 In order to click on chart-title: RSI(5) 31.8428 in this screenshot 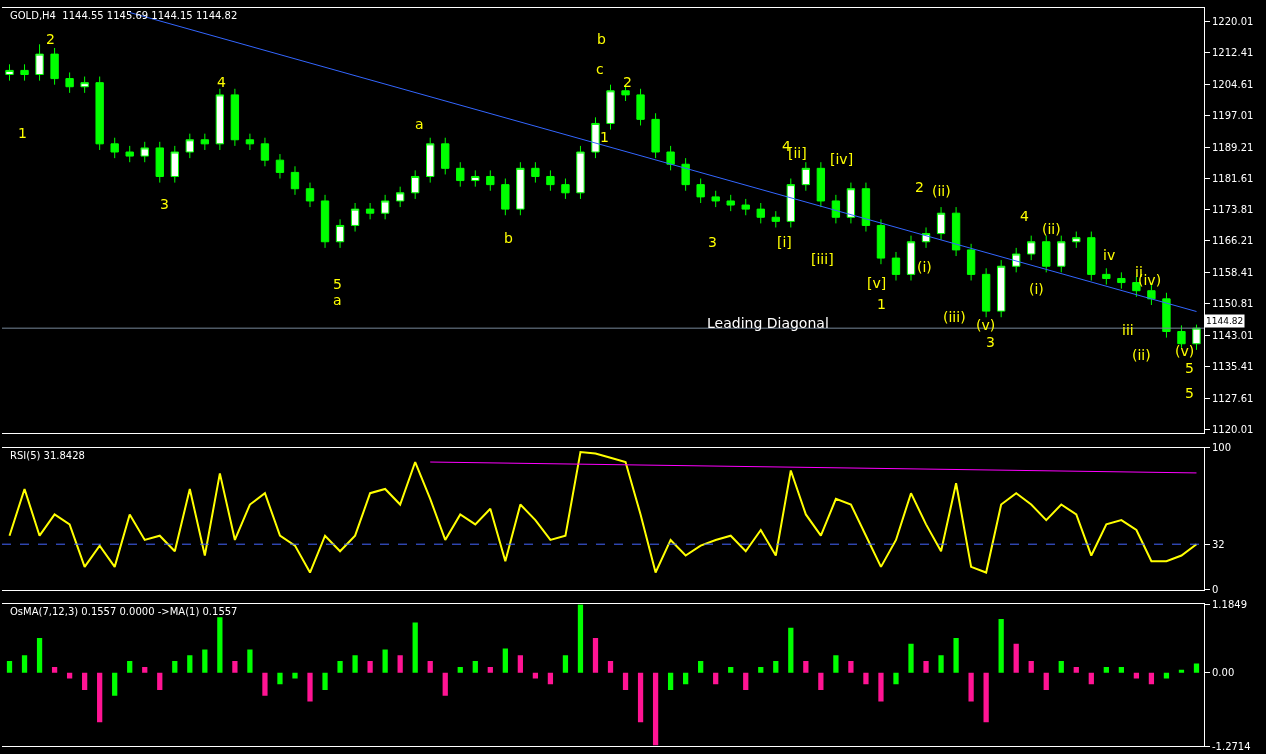, I will do `click(47, 455)`.